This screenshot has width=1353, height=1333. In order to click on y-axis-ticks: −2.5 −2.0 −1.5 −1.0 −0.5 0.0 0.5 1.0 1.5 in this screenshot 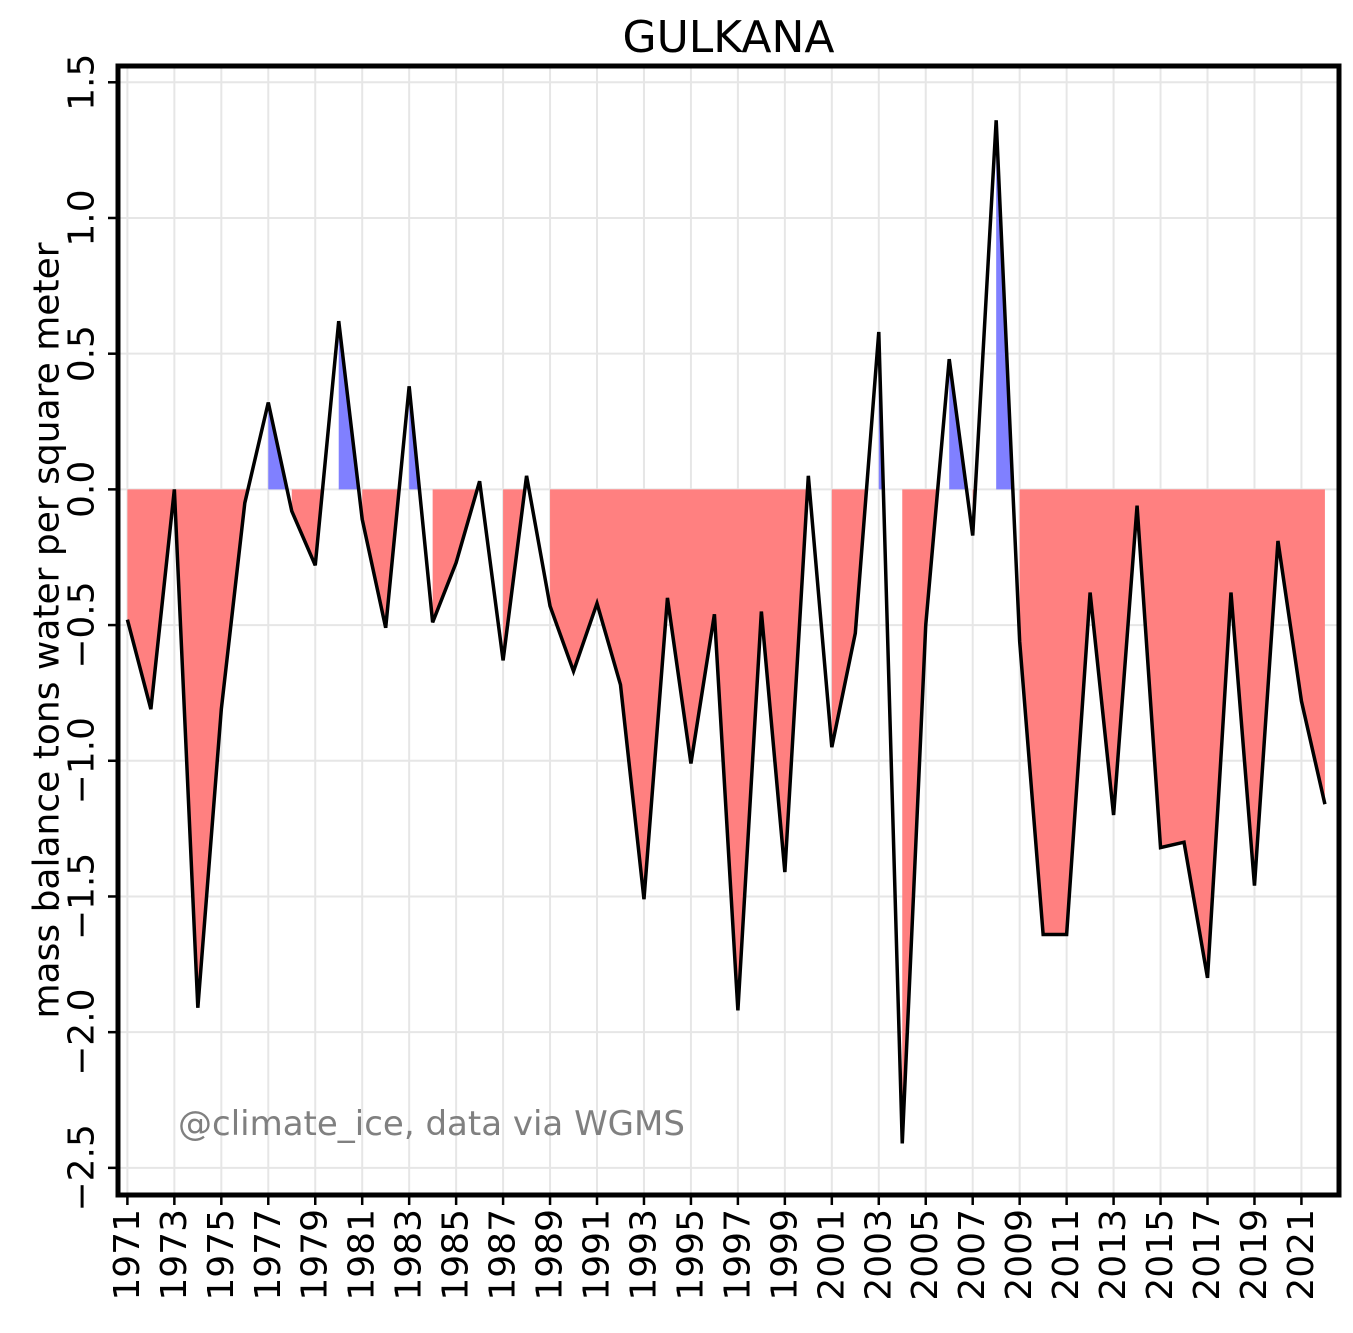, I will do `click(90, 633)`.